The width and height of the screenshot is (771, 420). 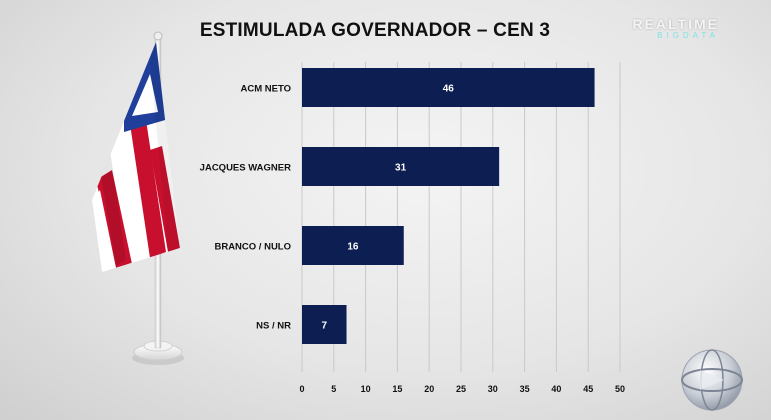 I want to click on x-tick-label: 40, so click(x=556, y=389).